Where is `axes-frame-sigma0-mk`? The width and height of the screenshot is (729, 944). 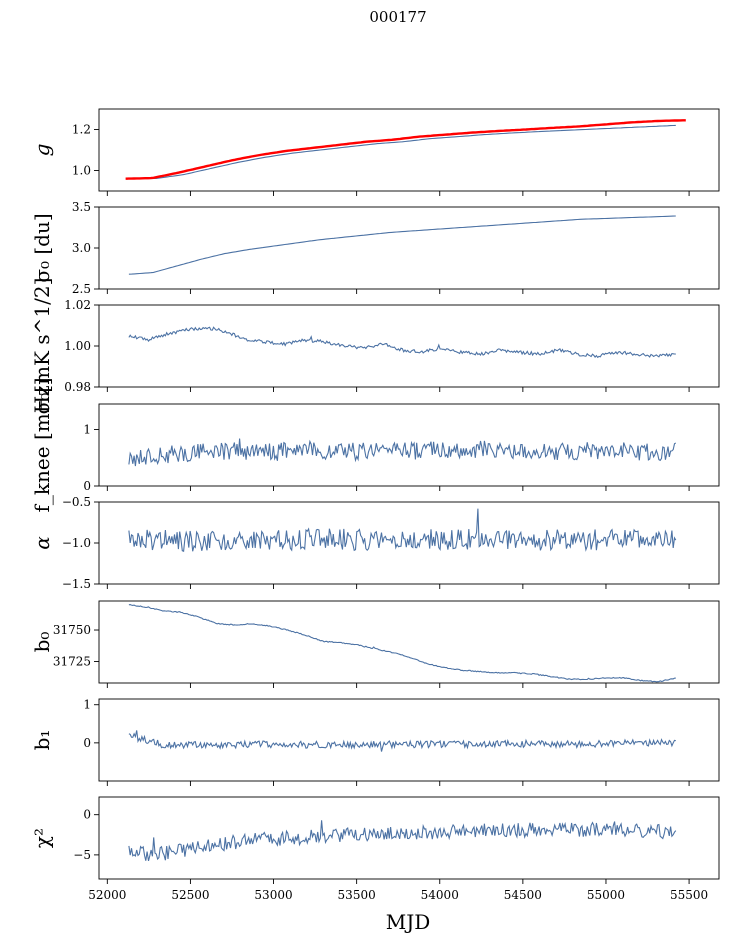 axes-frame-sigma0-mk is located at coordinates (409, 346).